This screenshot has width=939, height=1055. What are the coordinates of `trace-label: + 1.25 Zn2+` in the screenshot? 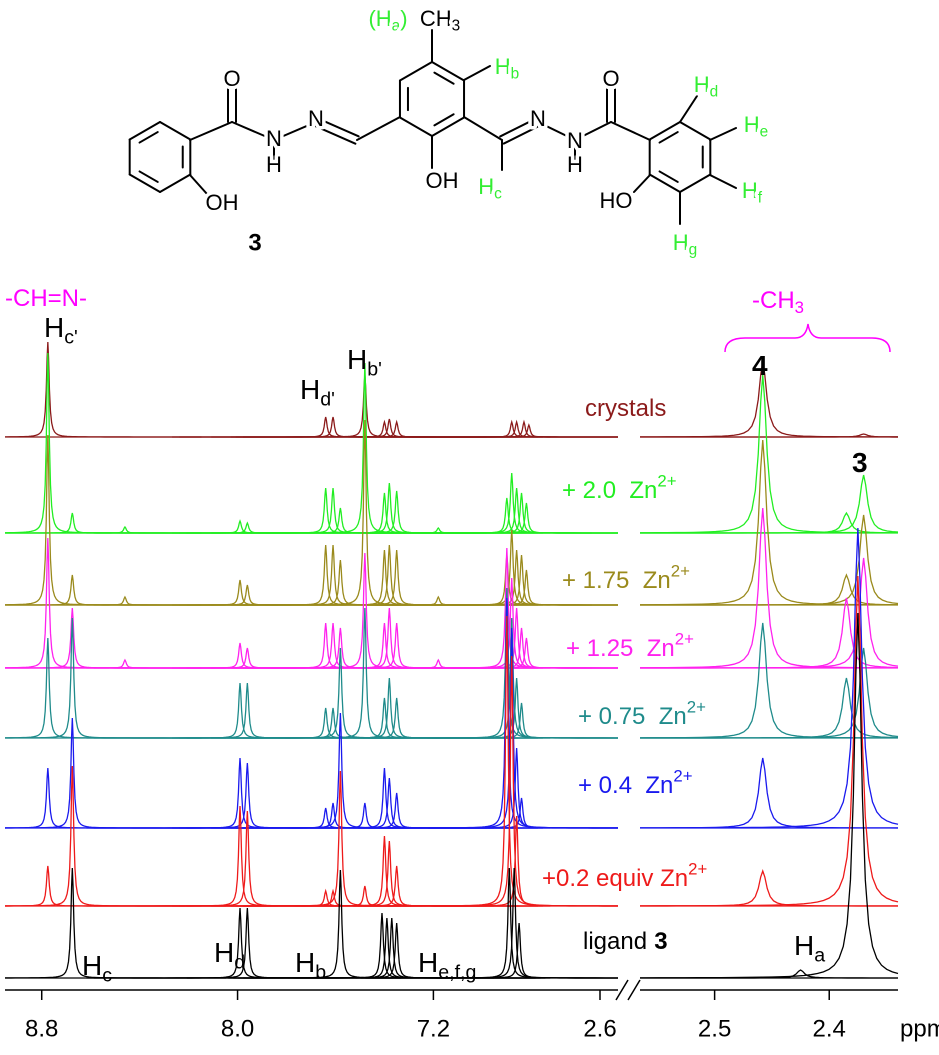 It's located at (630, 646).